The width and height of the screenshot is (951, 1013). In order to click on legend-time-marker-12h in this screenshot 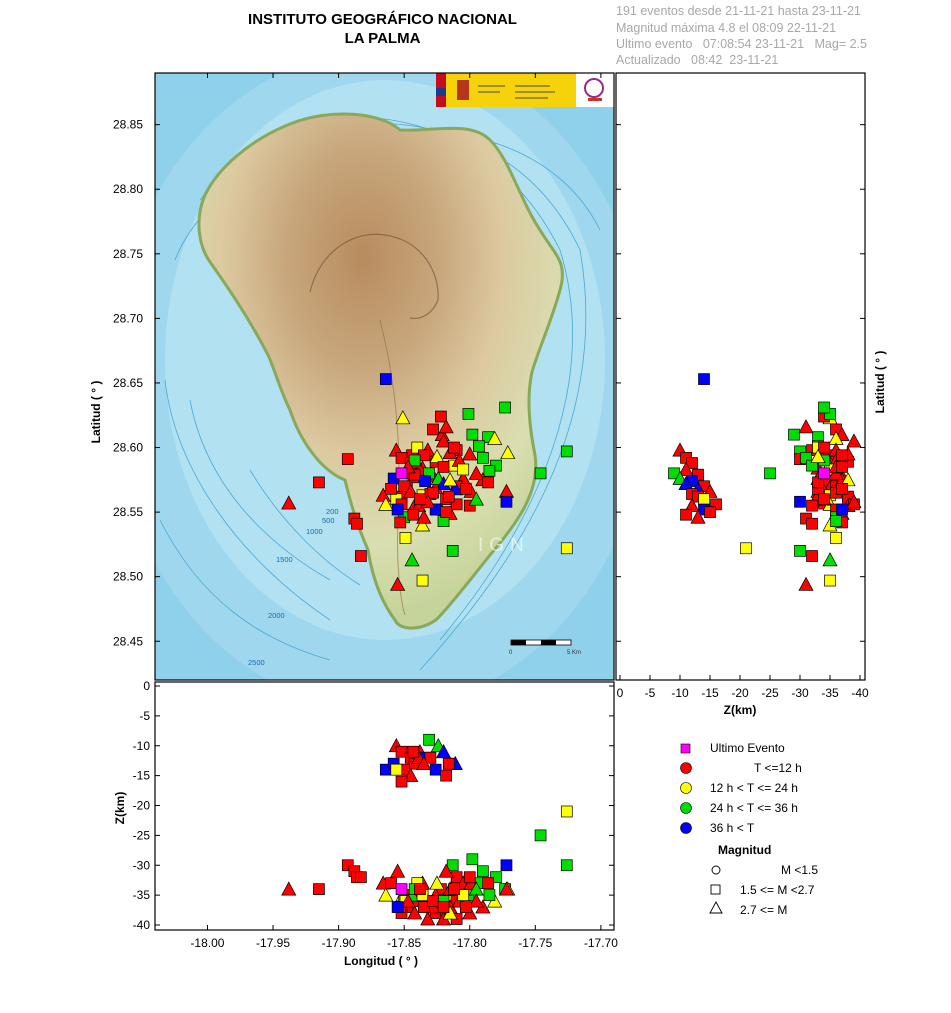, I will do `click(686, 768)`.